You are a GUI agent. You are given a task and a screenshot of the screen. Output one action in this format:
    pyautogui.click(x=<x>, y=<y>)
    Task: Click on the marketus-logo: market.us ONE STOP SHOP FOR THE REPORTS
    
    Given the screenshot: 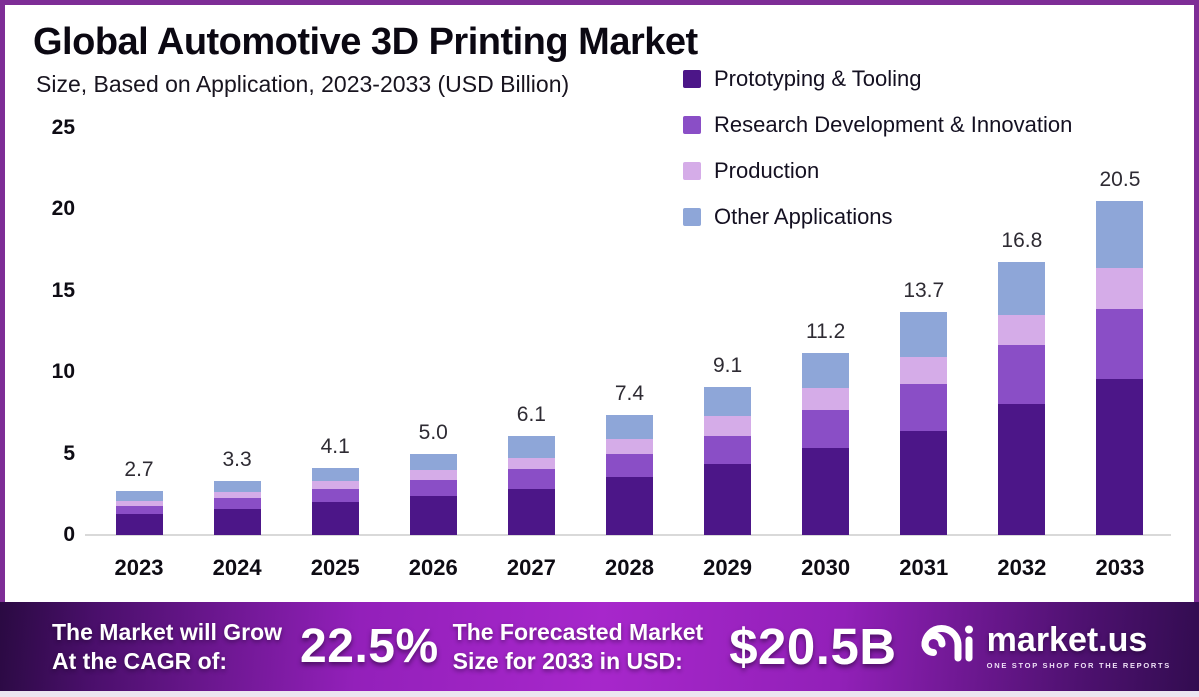 What is the action you would take?
    pyautogui.click(x=1044, y=646)
    